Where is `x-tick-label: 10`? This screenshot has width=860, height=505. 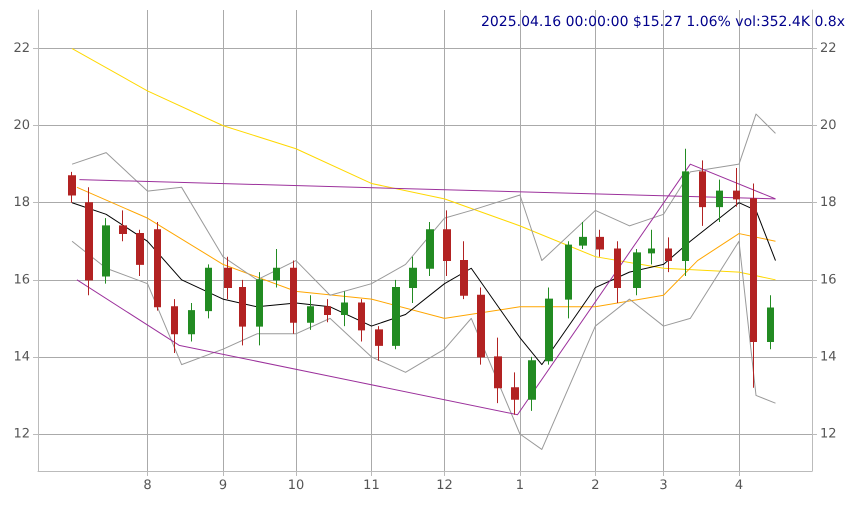 x-tick-label: 10 is located at coordinates (296, 485).